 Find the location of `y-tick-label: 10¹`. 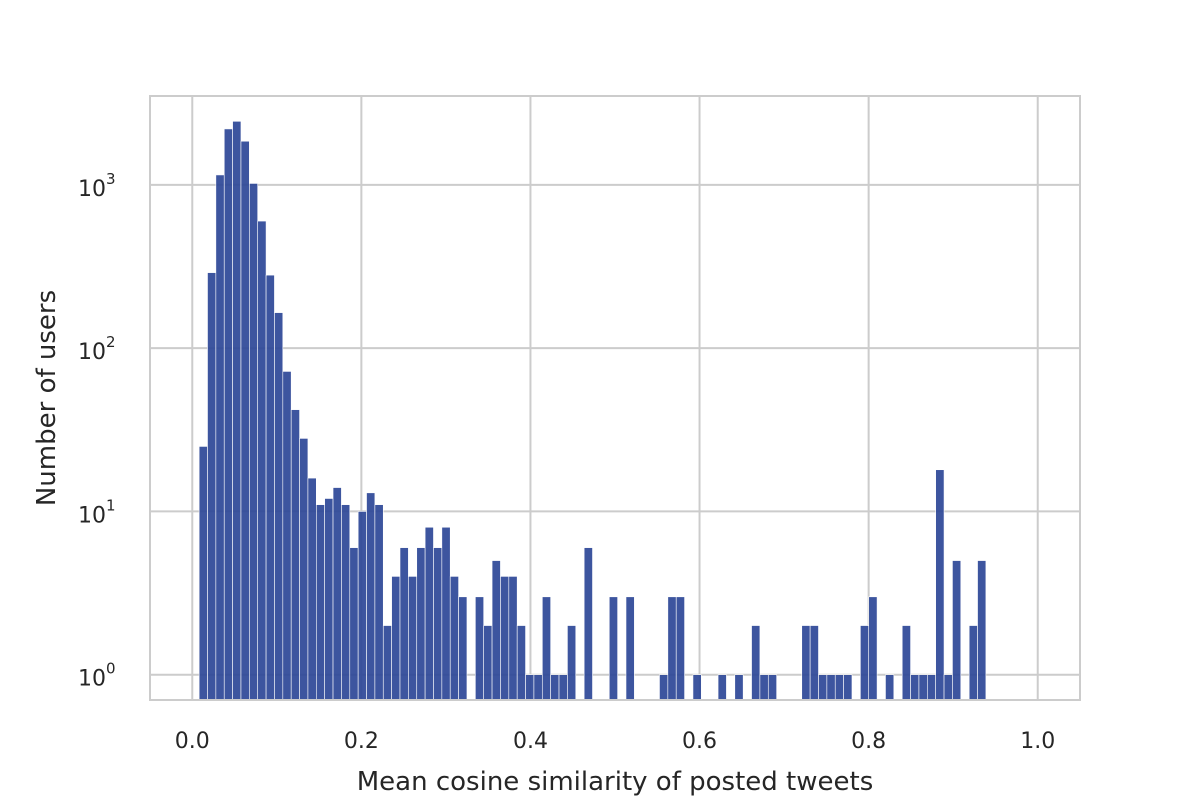

y-tick-label: 10¹ is located at coordinates (97, 512).